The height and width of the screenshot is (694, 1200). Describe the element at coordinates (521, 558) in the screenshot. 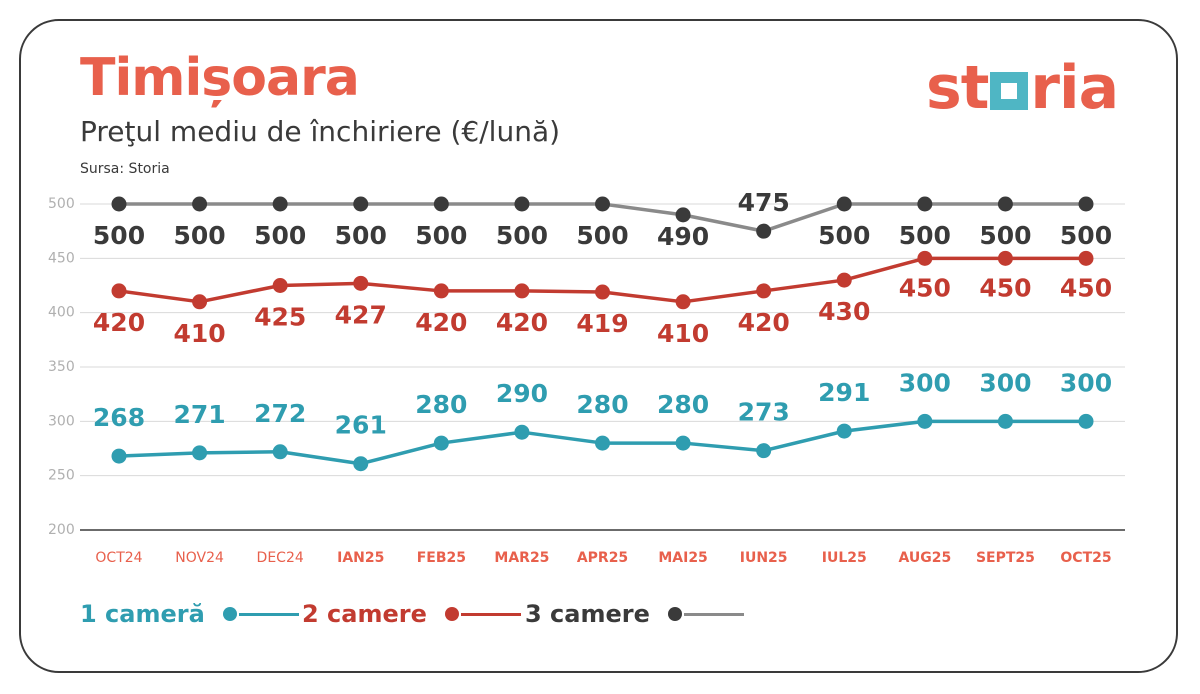

I see `x-tick-label: MAR25` at that location.